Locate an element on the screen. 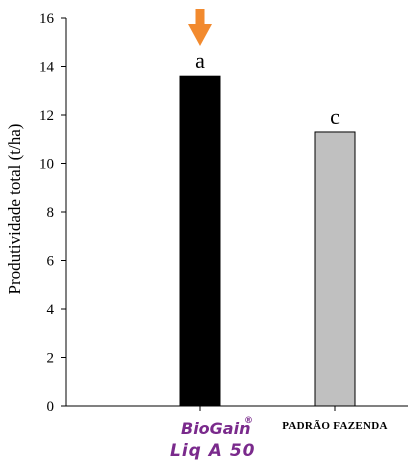  y-tick-label: 2 is located at coordinates (51, 359).